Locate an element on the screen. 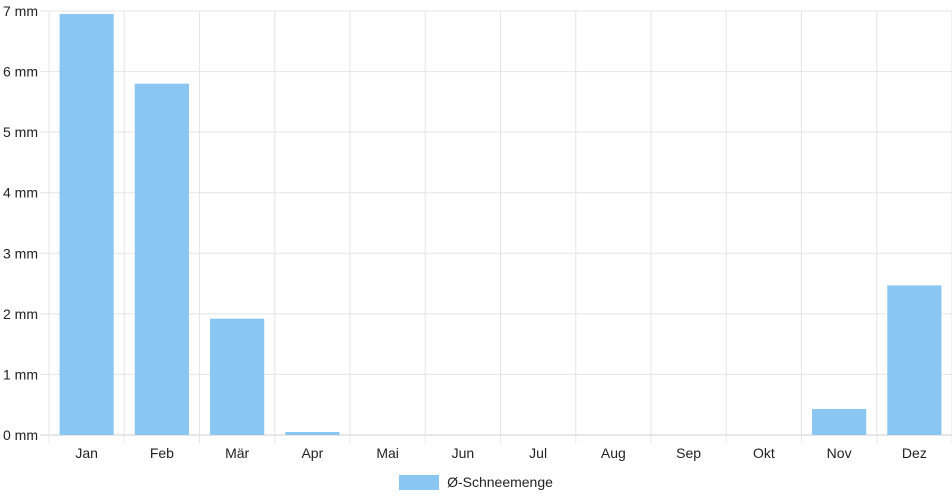 This screenshot has height=500, width=952. x-tick-label: Aug is located at coordinates (613, 453).